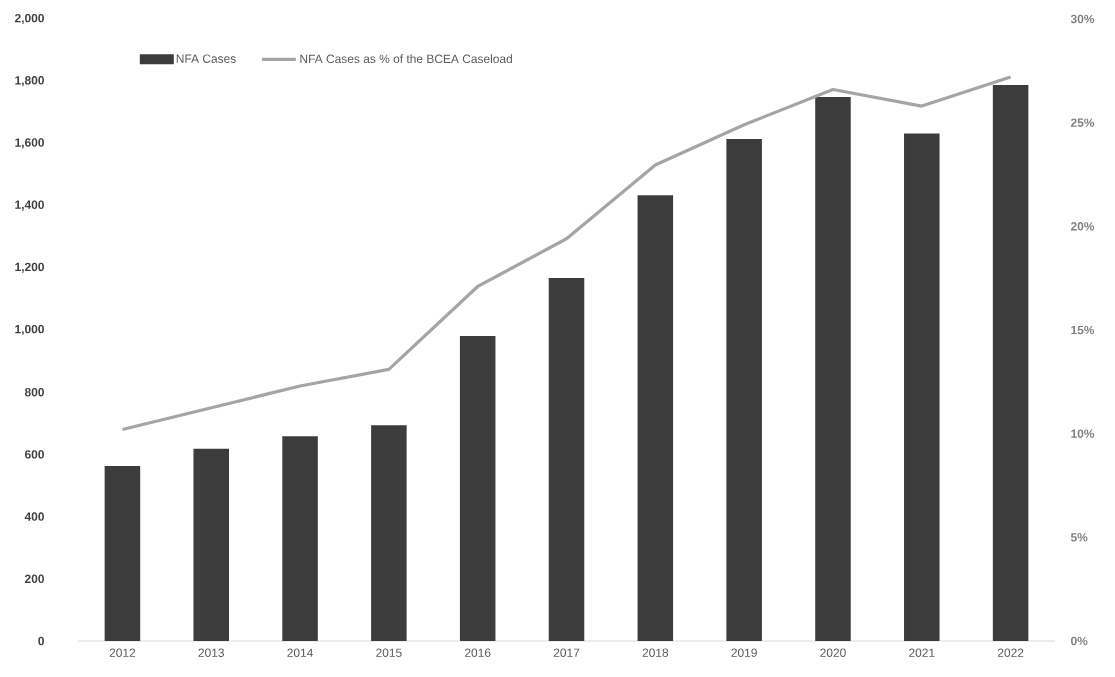 The width and height of the screenshot is (1115, 677). What do you see at coordinates (922, 652) in the screenshot?
I see `x-tick-label: 2021` at bounding box center [922, 652].